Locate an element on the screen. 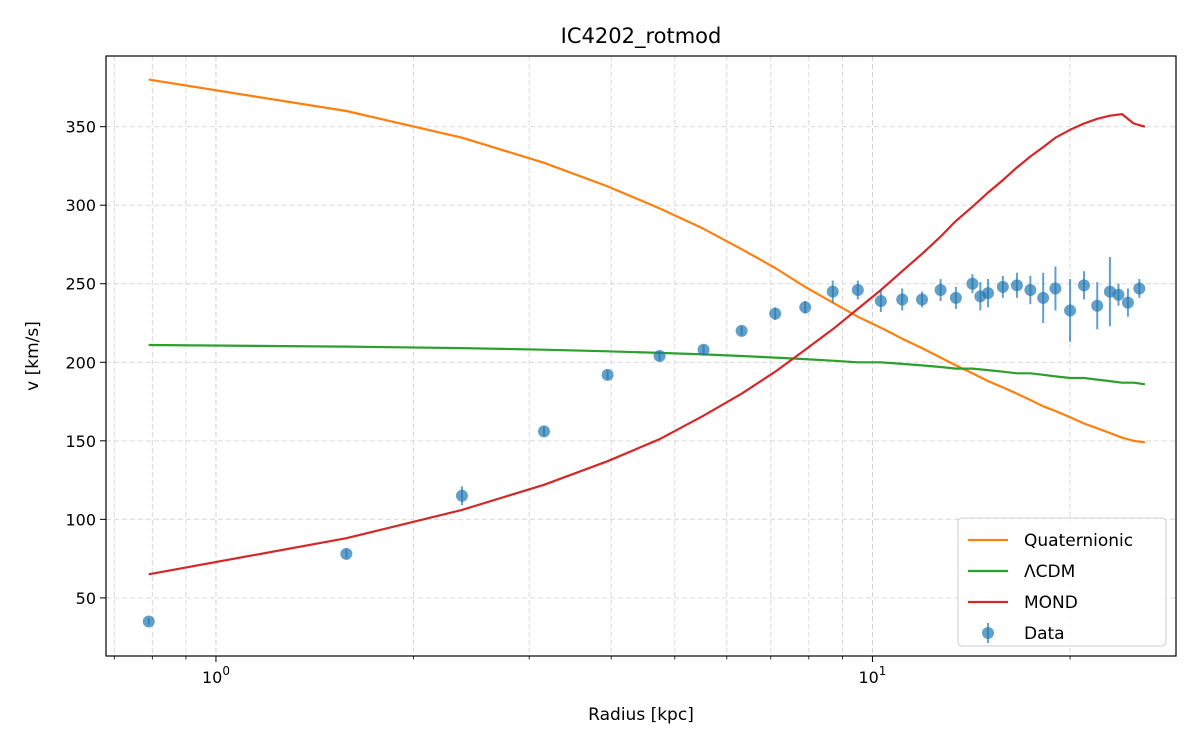 Image resolution: width=1200 pixels, height=750 pixels. x-axis-label: Radius [kpc] is located at coordinates (641, 715).